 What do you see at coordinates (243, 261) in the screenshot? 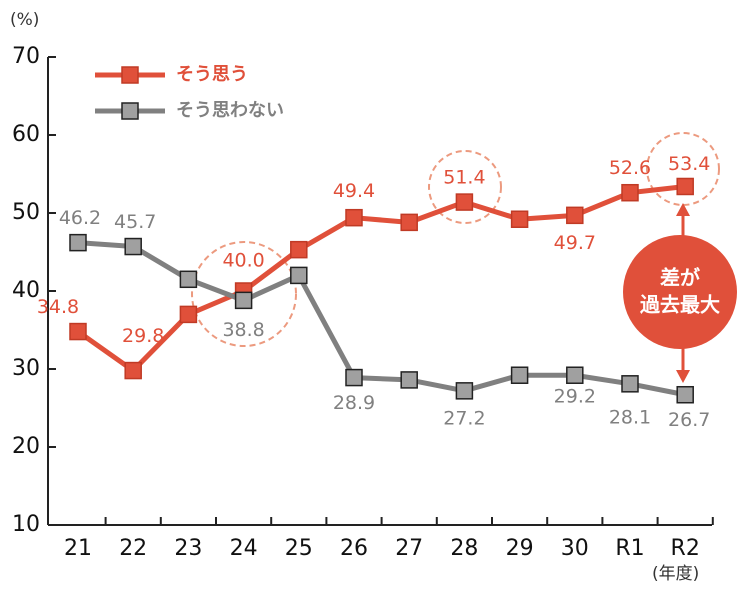
I see `value-label: 40.0` at bounding box center [243, 261].